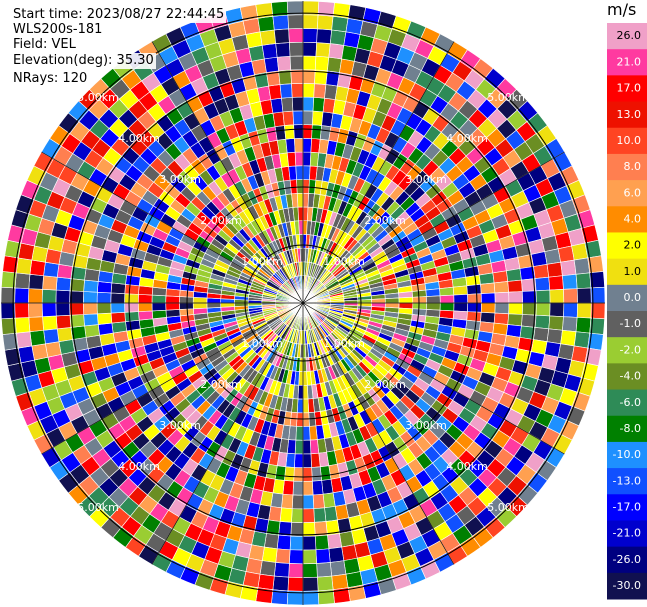 The width and height of the screenshot is (647, 607). What do you see at coordinates (426, 179) in the screenshot?
I see `range-ring-label: 3.00km` at bounding box center [426, 179].